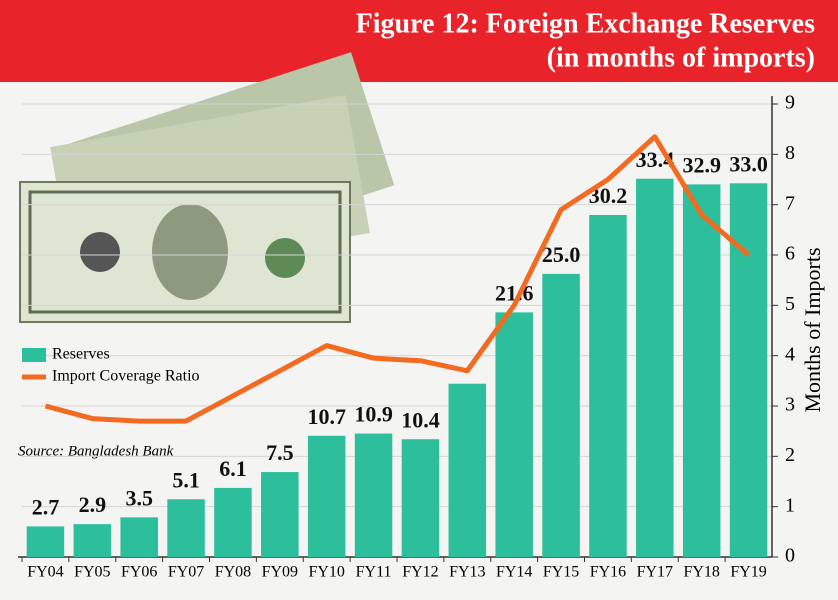  Describe the element at coordinates (45, 572) in the screenshot. I see `x-tick-label: FY04` at that location.